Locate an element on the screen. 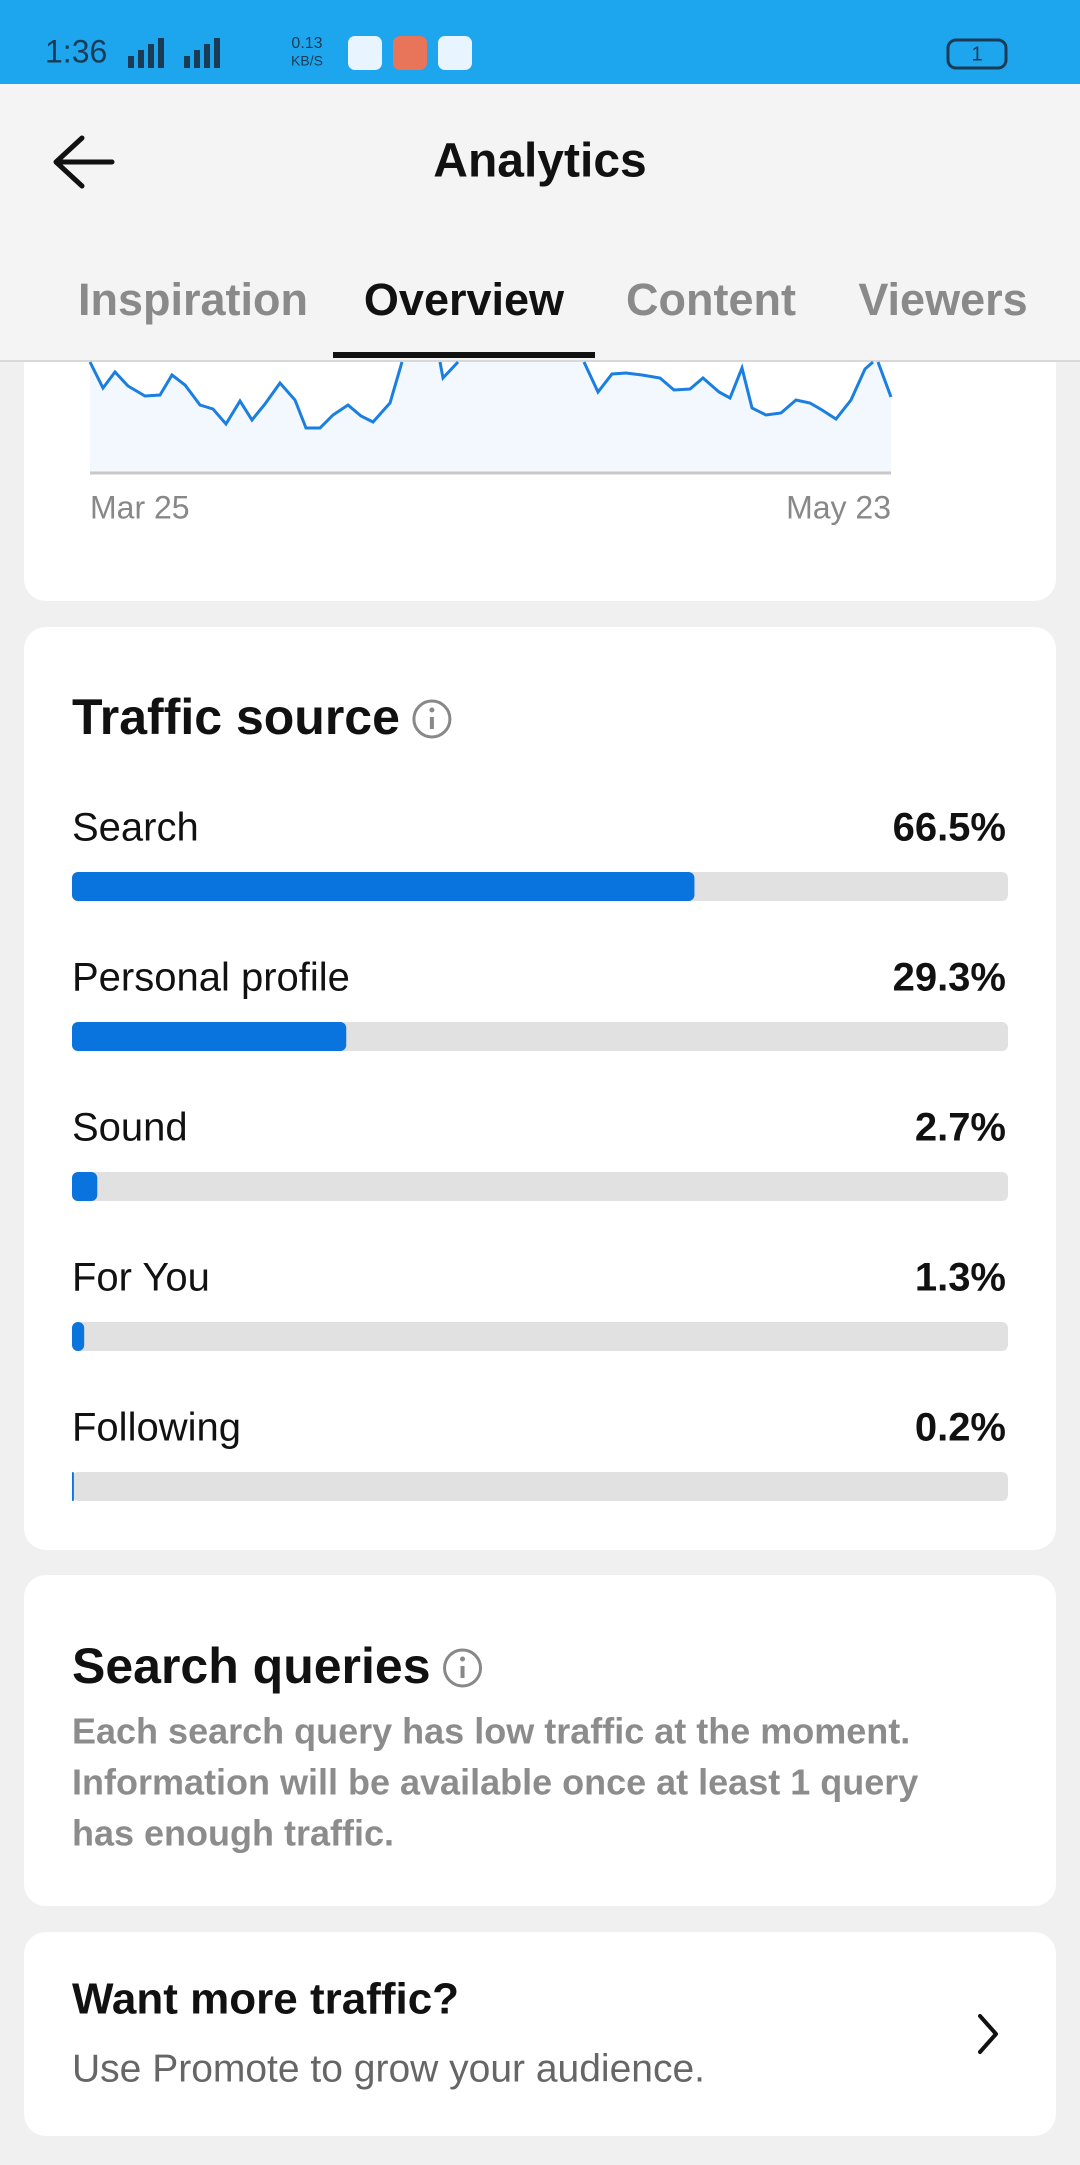 The height and width of the screenshot is (2165, 1080). net-unit: KB/S is located at coordinates (307, 61).